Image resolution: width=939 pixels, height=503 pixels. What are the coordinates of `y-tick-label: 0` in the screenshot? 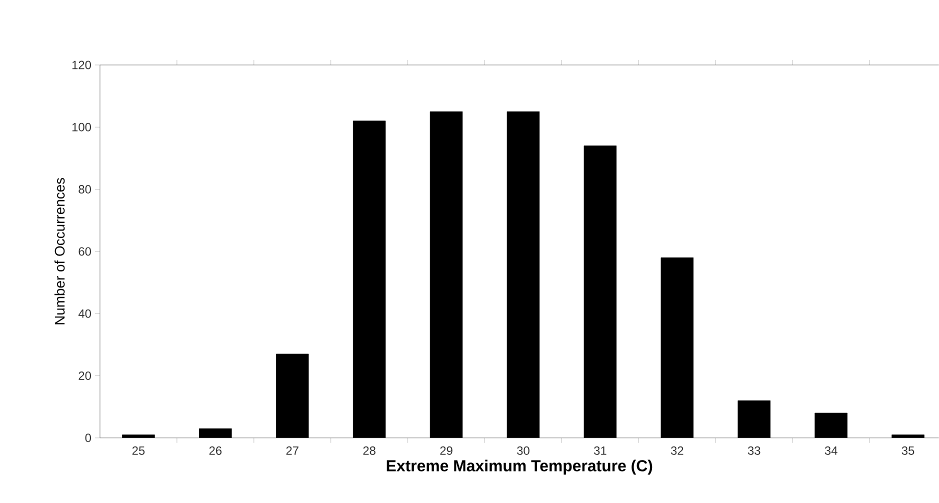 It's located at (88, 438).